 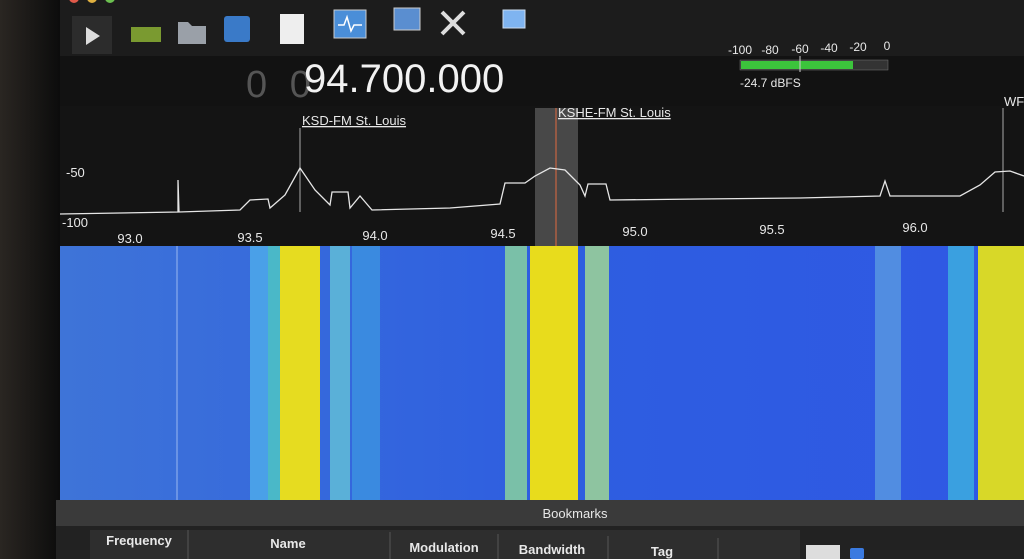 I want to click on window-minimize, so click(x=92, y=1).